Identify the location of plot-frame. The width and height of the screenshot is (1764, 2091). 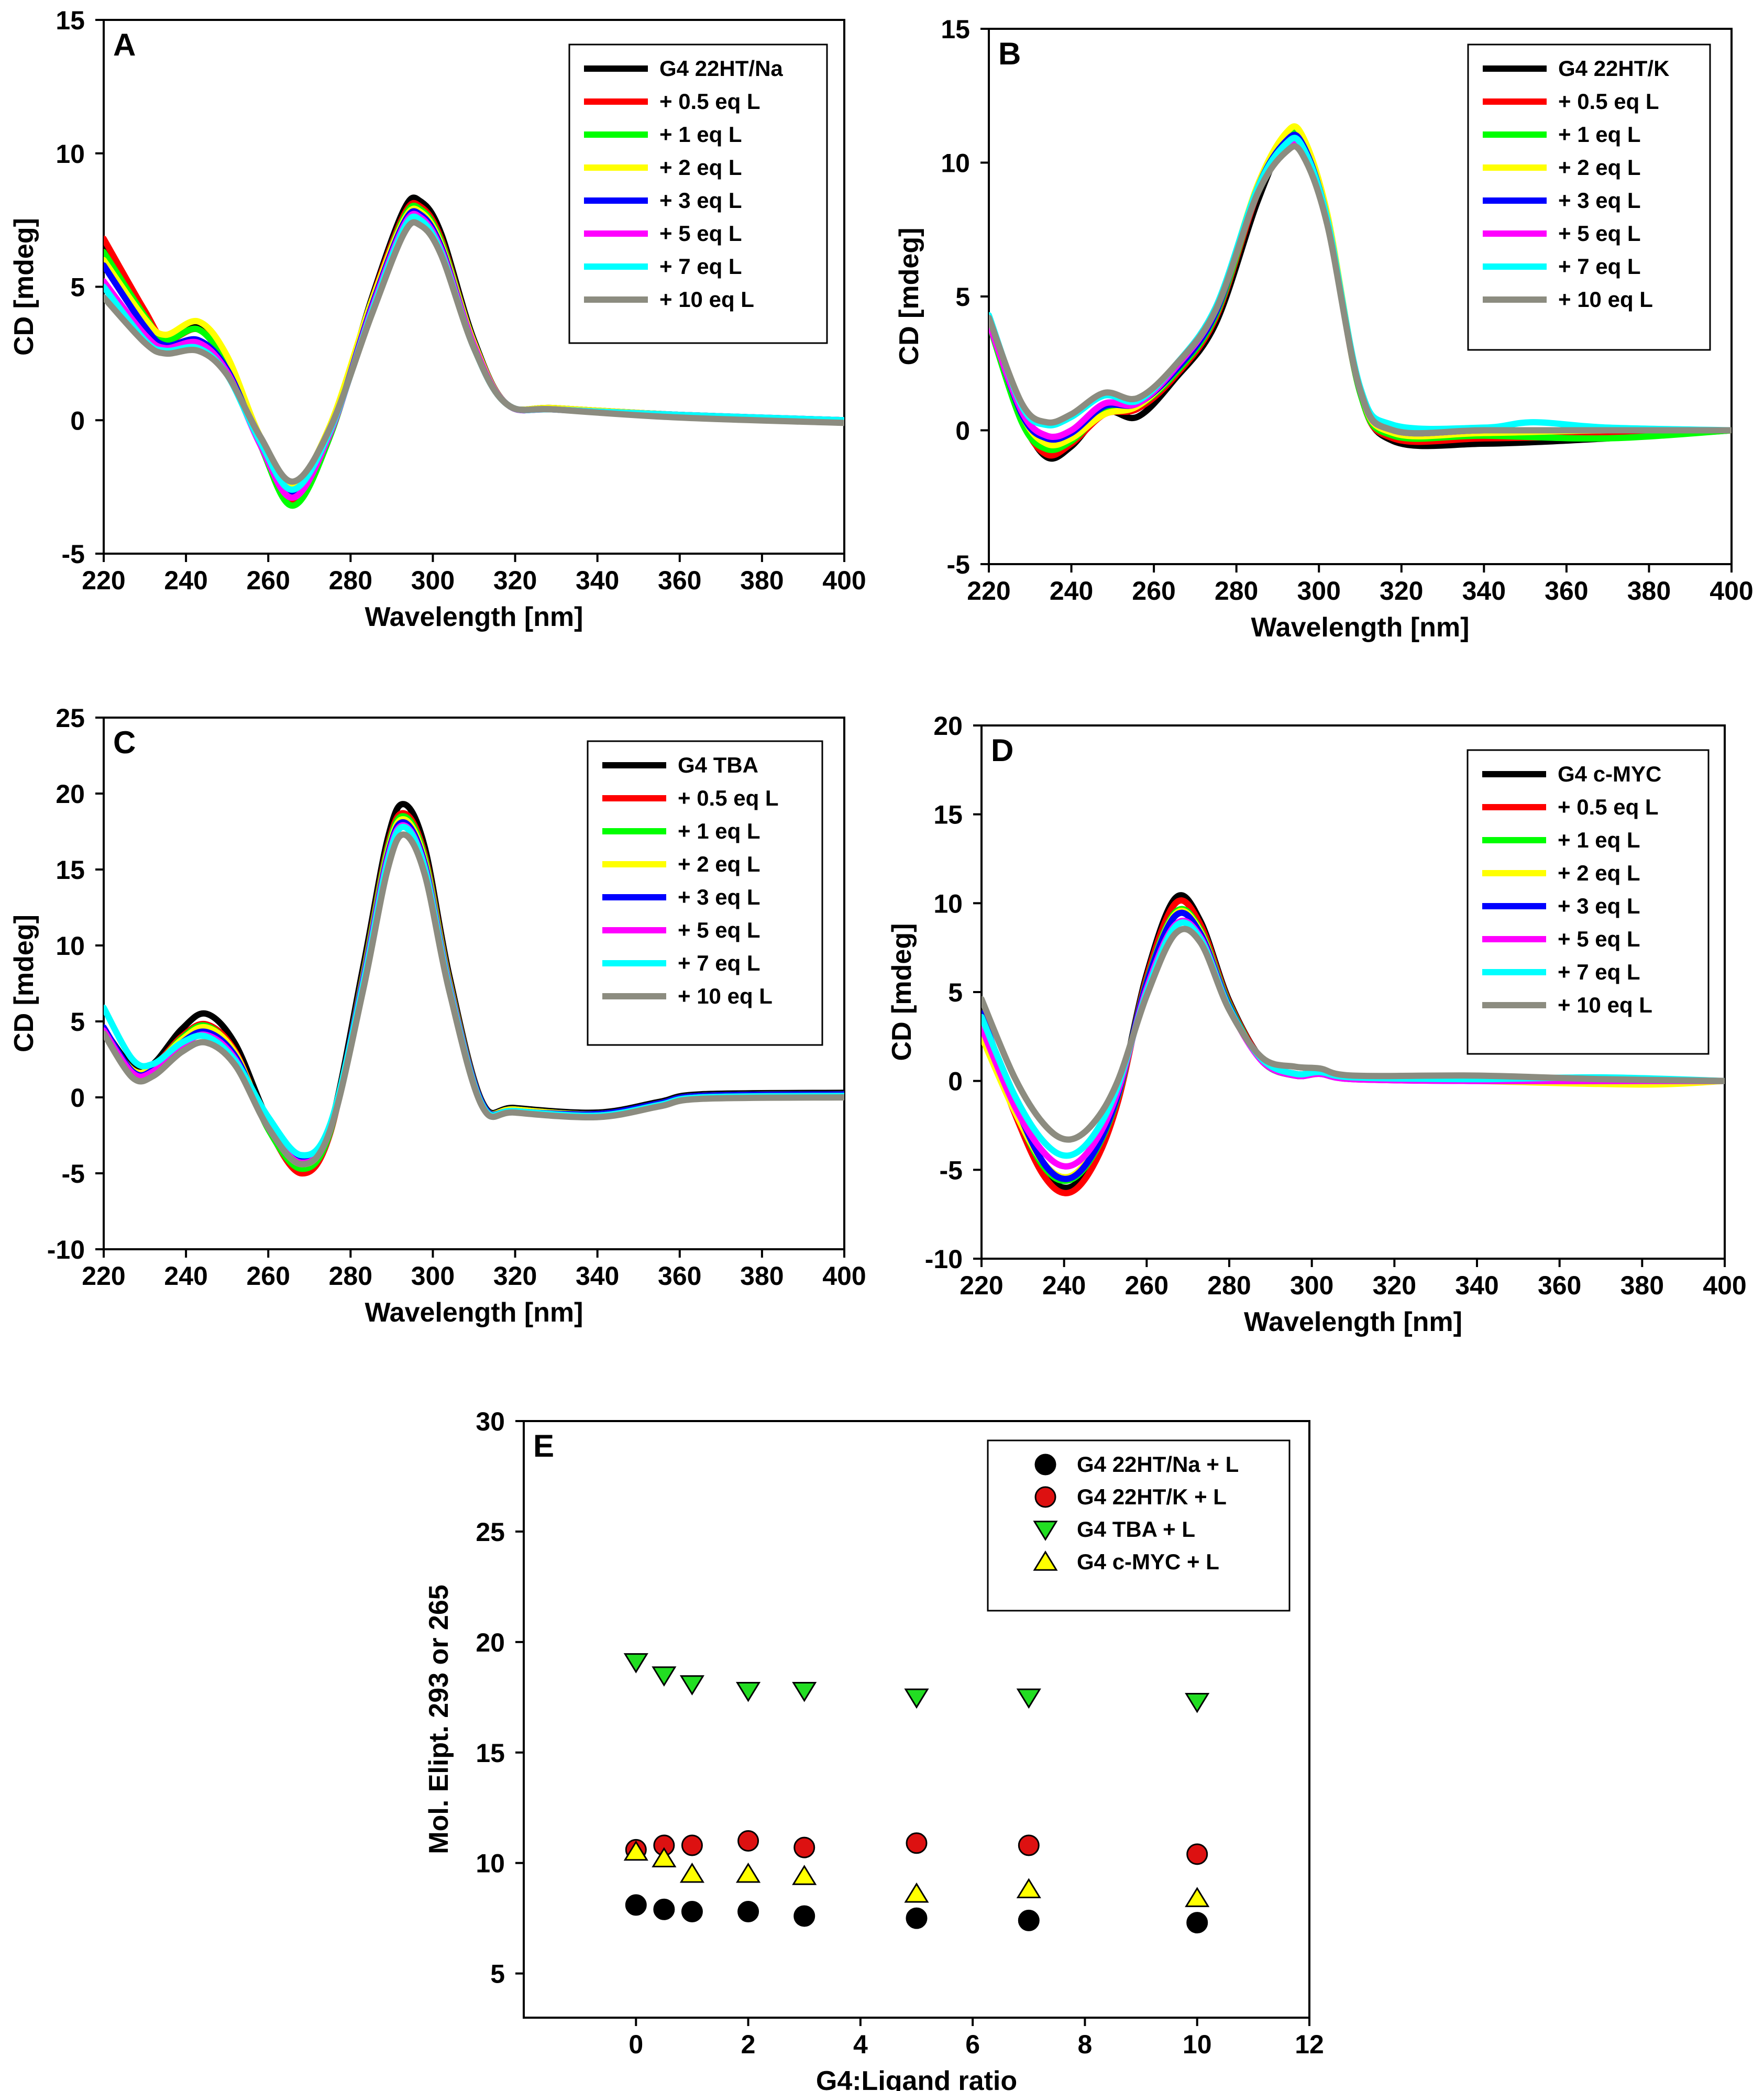
(474, 983).